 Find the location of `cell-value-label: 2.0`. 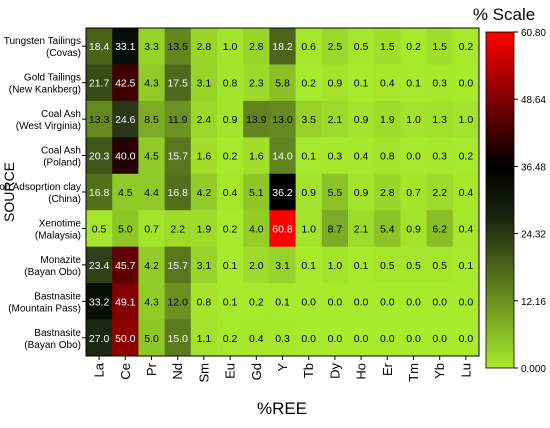

cell-value-label: 2.0 is located at coordinates (256, 266).